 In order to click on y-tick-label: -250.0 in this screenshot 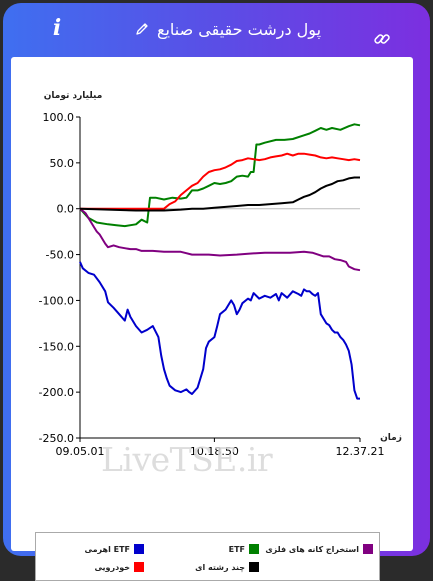, I will do `click(56, 438)`.